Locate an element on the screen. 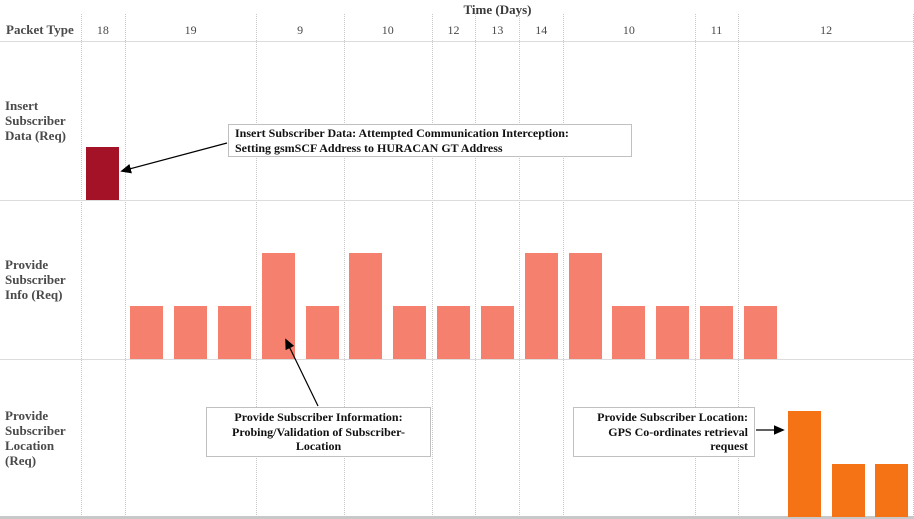  x-tick-label: 19 is located at coordinates (190, 30).